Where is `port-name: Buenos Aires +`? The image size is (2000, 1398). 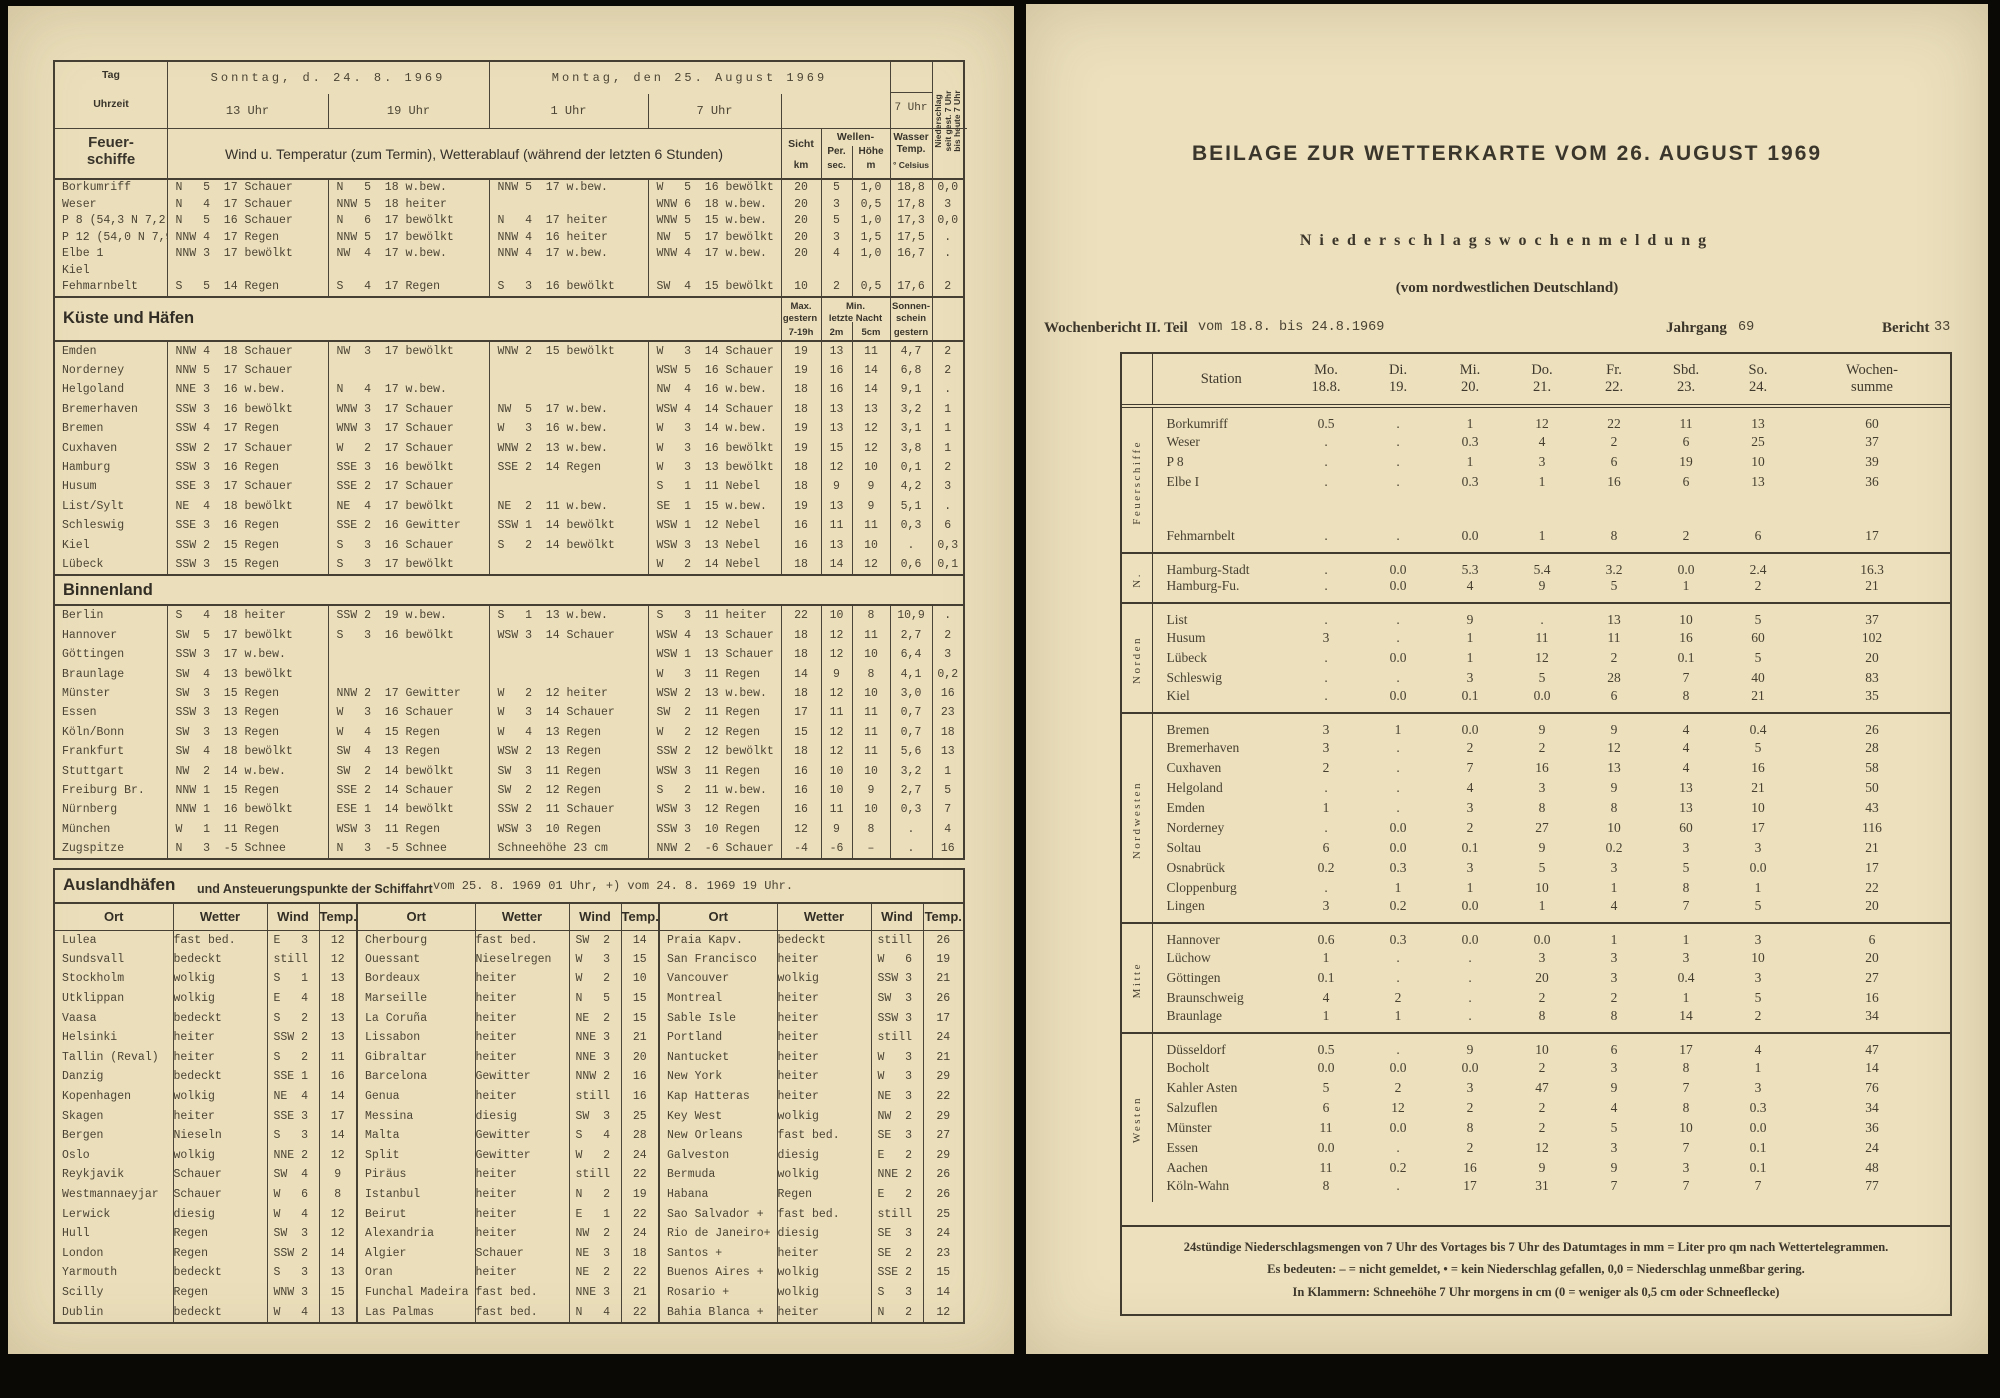 port-name: Buenos Aires + is located at coordinates (717, 1273).